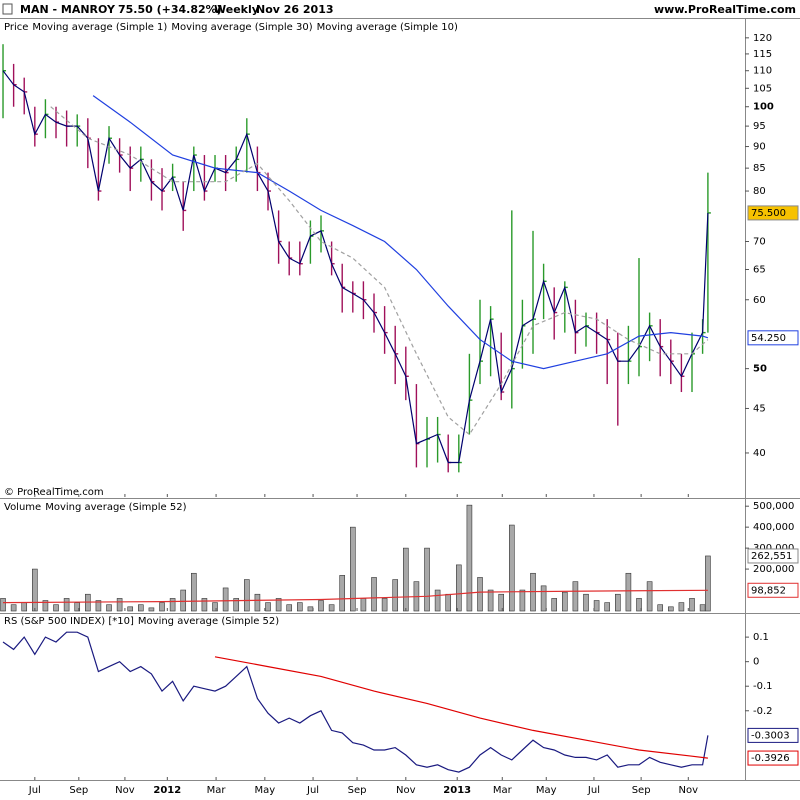 Image resolution: width=800 pixels, height=800 pixels. What do you see at coordinates (759, 270) in the screenshot?
I see `y-tick-label: 65` at bounding box center [759, 270].